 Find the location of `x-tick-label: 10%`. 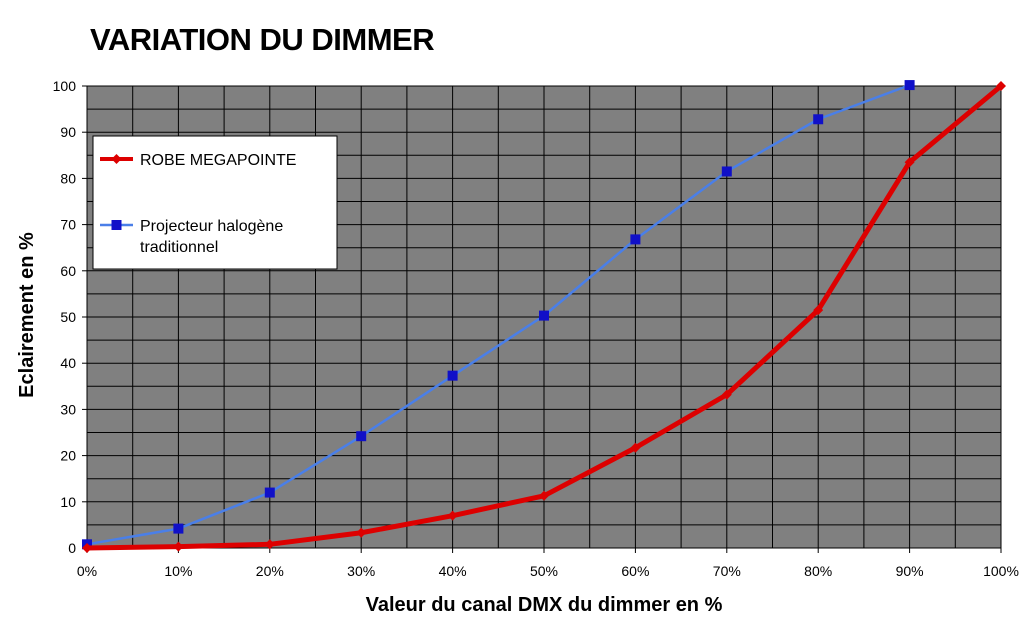

x-tick-label: 10% is located at coordinates (178, 571).